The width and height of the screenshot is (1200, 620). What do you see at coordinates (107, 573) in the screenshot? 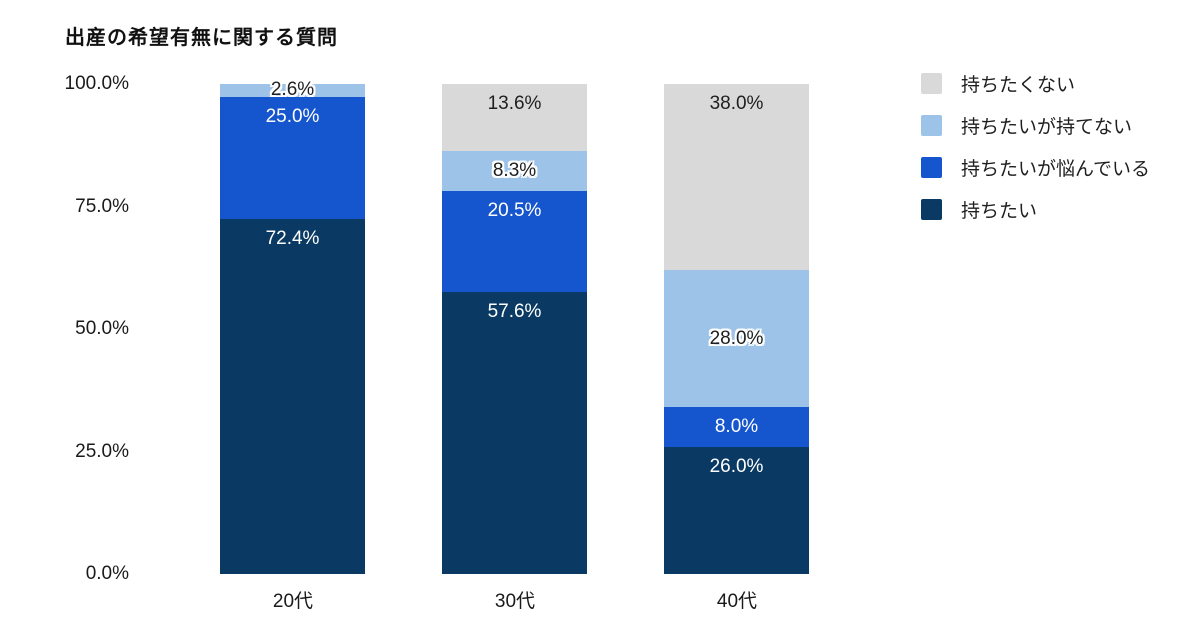
I see `y-tick-label: 0.0%` at bounding box center [107, 573].